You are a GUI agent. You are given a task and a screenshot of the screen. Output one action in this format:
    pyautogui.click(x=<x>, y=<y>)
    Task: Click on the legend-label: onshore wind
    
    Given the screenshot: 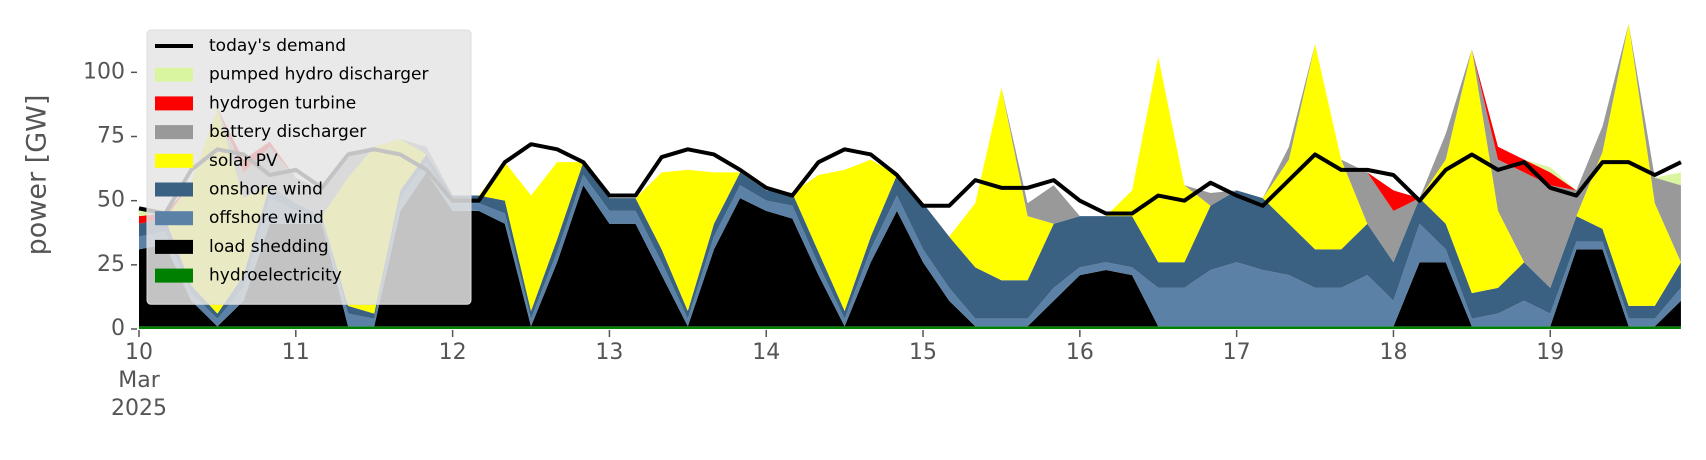 What is the action you would take?
    pyautogui.click(x=266, y=190)
    